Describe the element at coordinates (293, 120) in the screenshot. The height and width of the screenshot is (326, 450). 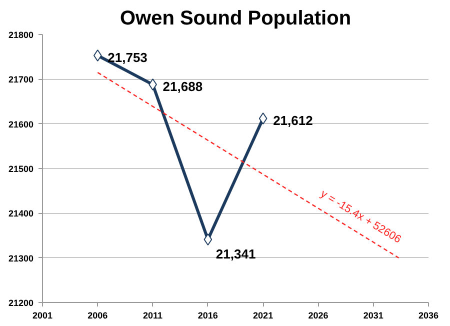
I see `data-label: 21,612` at that location.